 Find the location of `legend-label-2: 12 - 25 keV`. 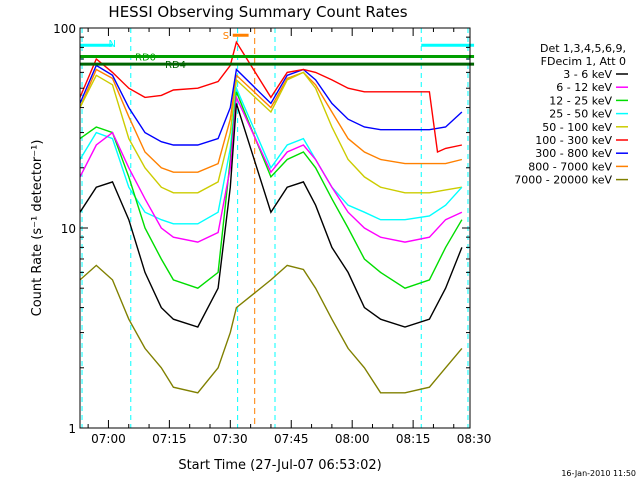

legend-label-2: 12 - 25 keV is located at coordinates (580, 100).